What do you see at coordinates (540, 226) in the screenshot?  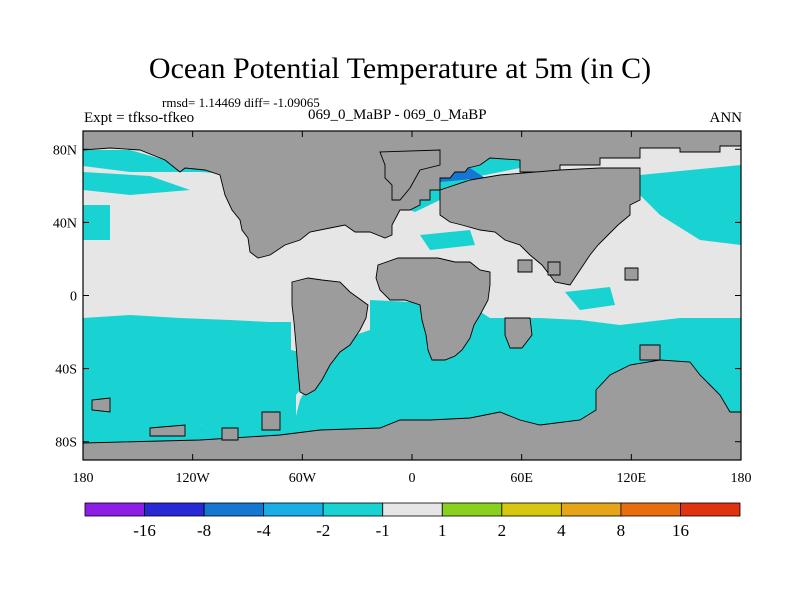 I see `land-eurasia` at bounding box center [540, 226].